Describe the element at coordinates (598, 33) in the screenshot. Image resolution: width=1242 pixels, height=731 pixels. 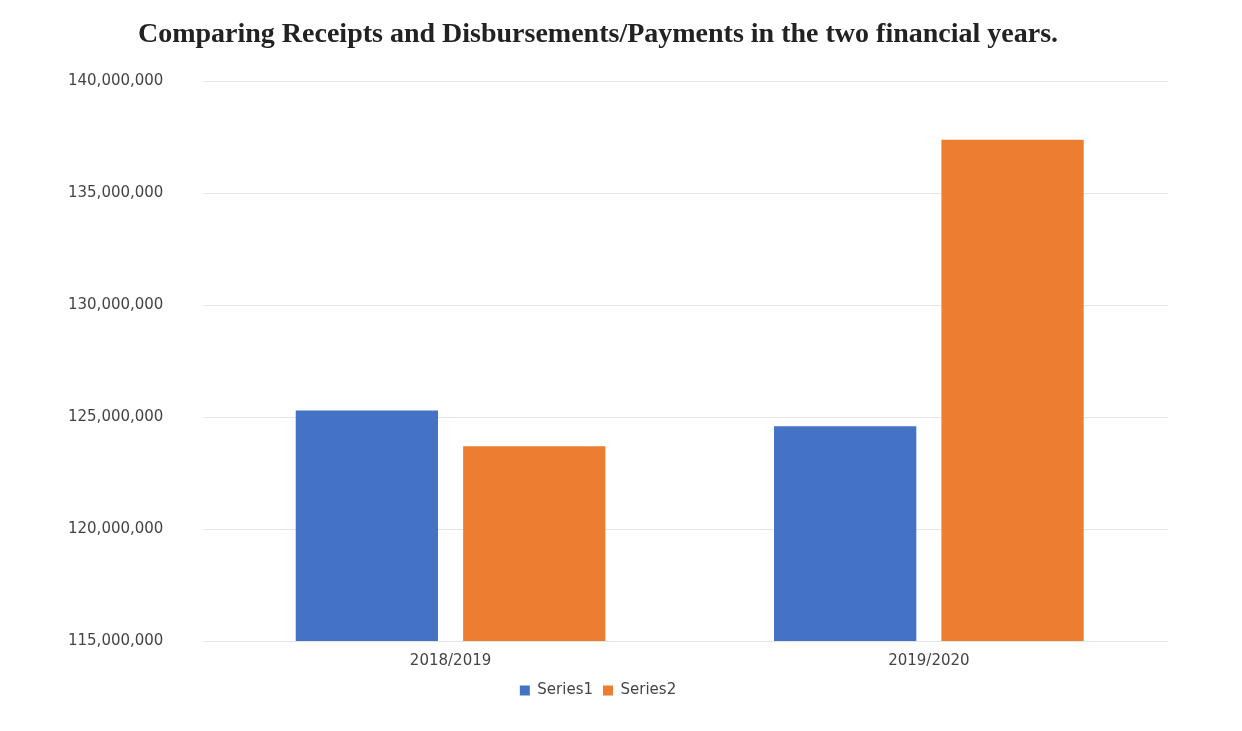
I see `chart-title: Comparing Receipts and Disbursements/Payments in the two financial years.` at that location.